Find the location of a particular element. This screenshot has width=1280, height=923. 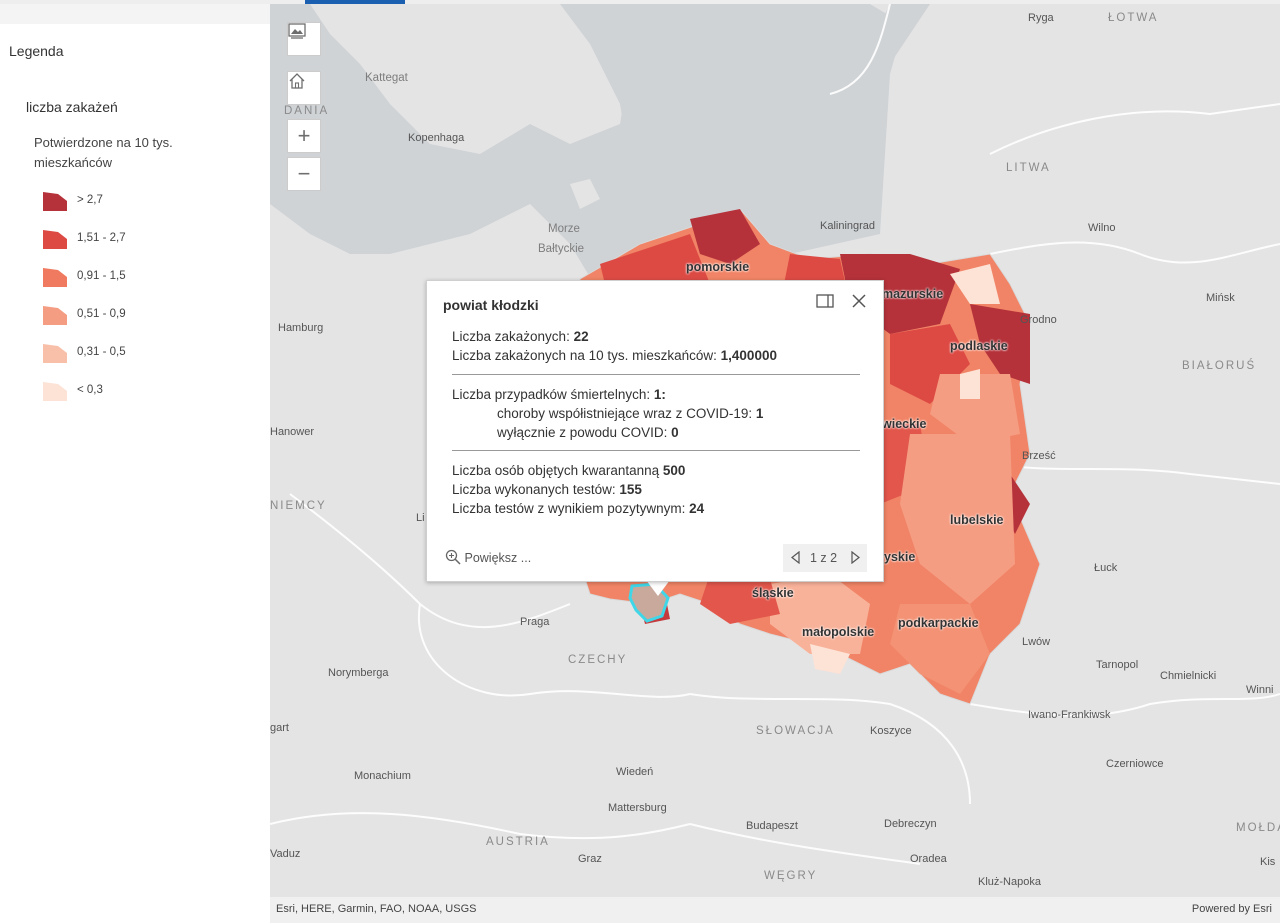

top-bar is located at coordinates (640, 2).